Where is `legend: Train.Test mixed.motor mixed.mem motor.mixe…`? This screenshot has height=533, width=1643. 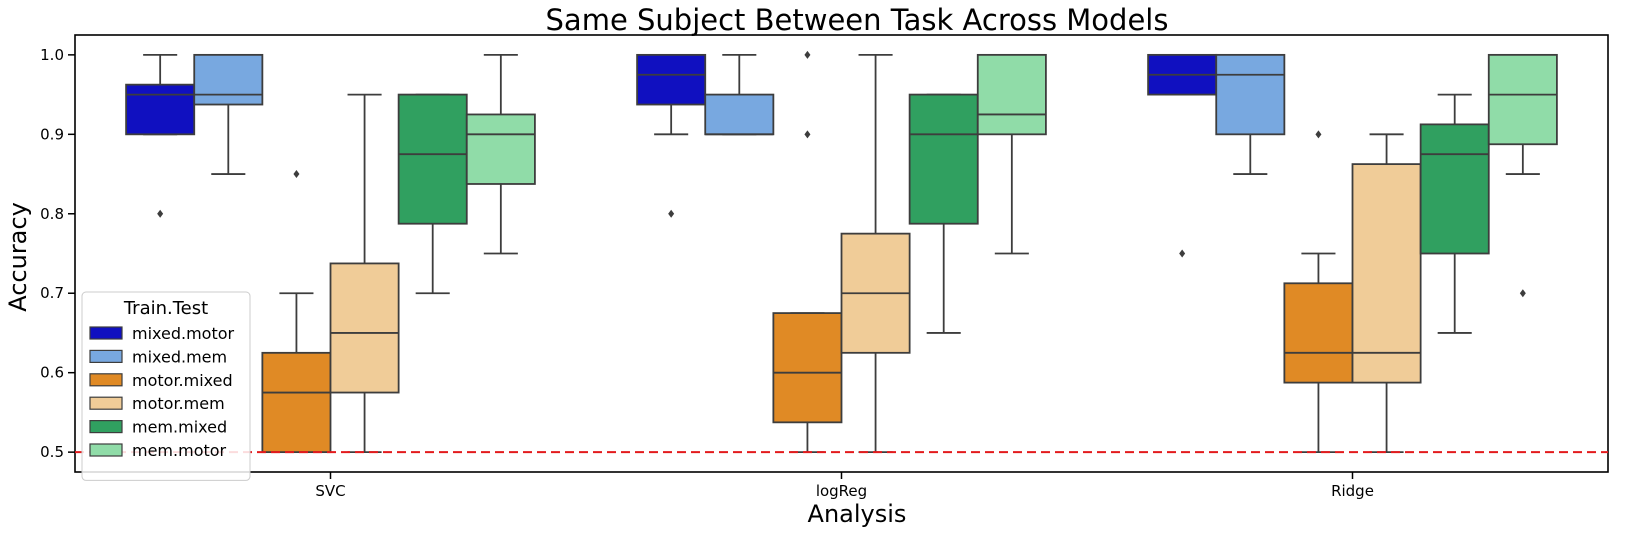
legend: Train.Test mixed.motor mixed.mem motor.mixe… is located at coordinates (166, 386).